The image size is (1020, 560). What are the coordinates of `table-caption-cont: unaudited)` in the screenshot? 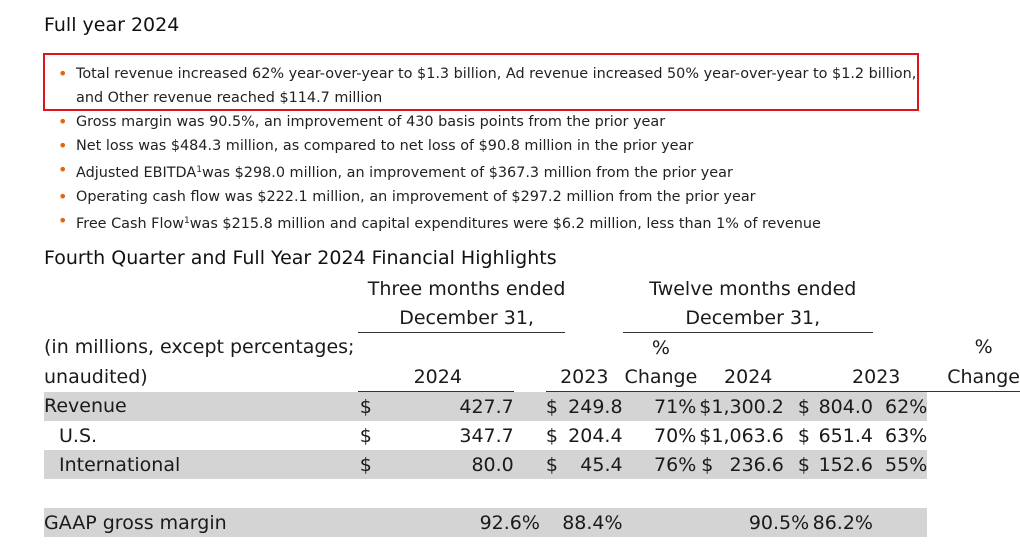 It's located at (96, 376).